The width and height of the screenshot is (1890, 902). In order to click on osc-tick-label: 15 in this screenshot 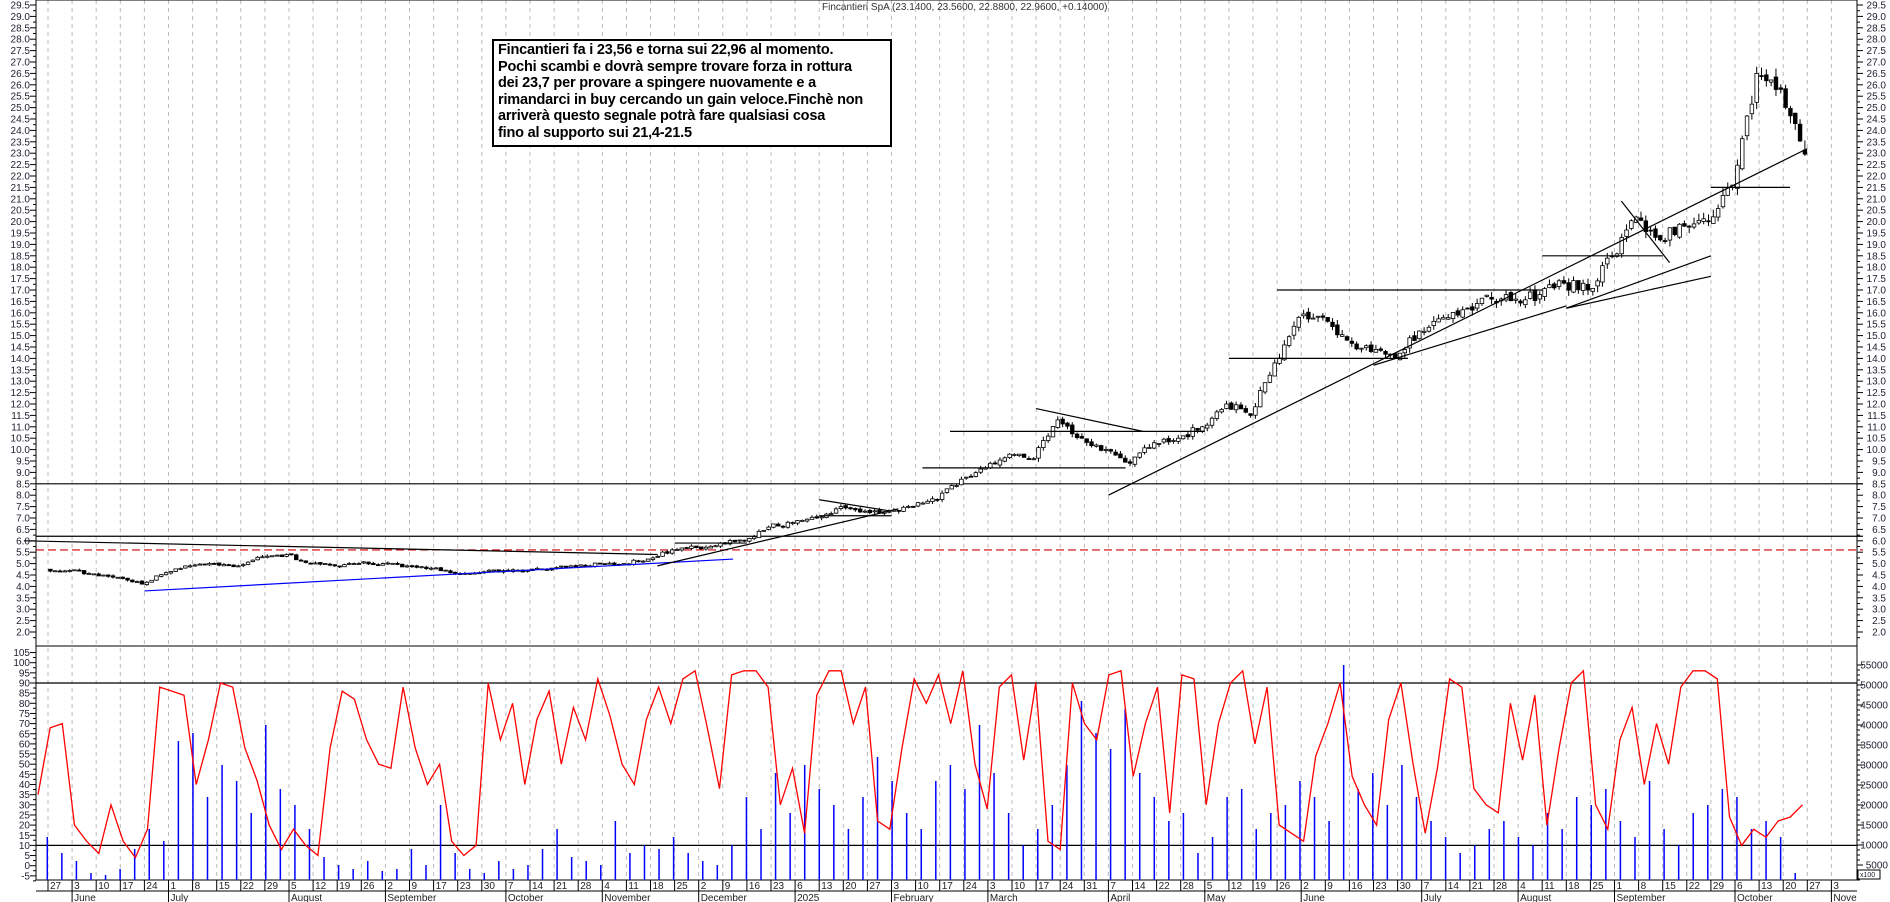, I will do `click(25, 836)`.